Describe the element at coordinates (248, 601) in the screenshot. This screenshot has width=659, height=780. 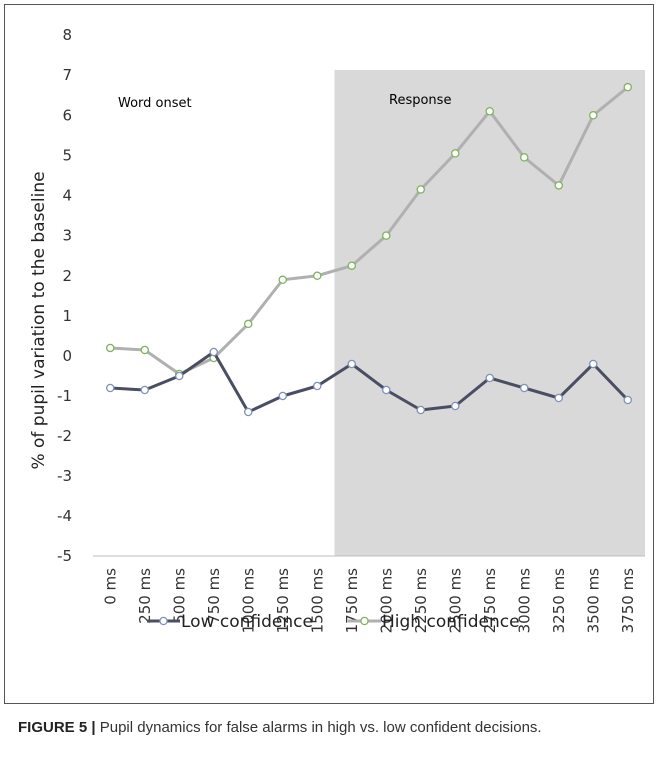
I see `x-tick-label: 1000 ms` at that location.